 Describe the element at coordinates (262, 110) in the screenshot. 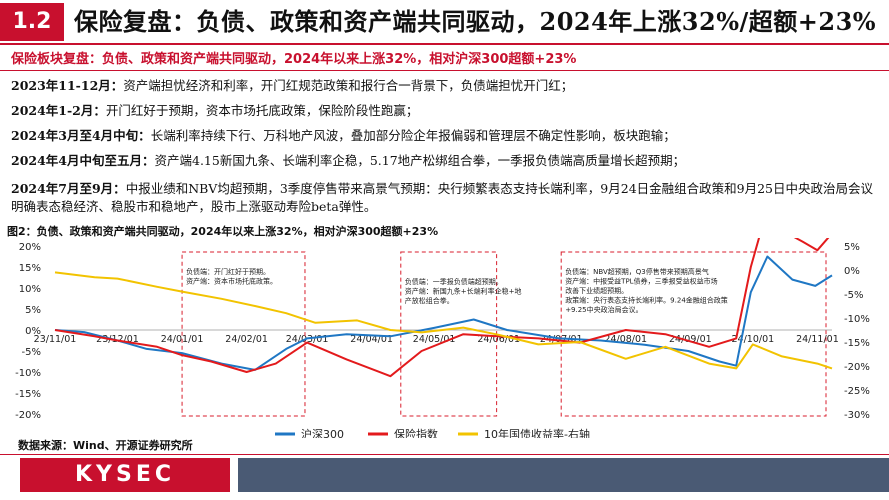

I see `period-text: 开门红好于预期，资本市场托底政策，保险阶段性跑赢；` at that location.